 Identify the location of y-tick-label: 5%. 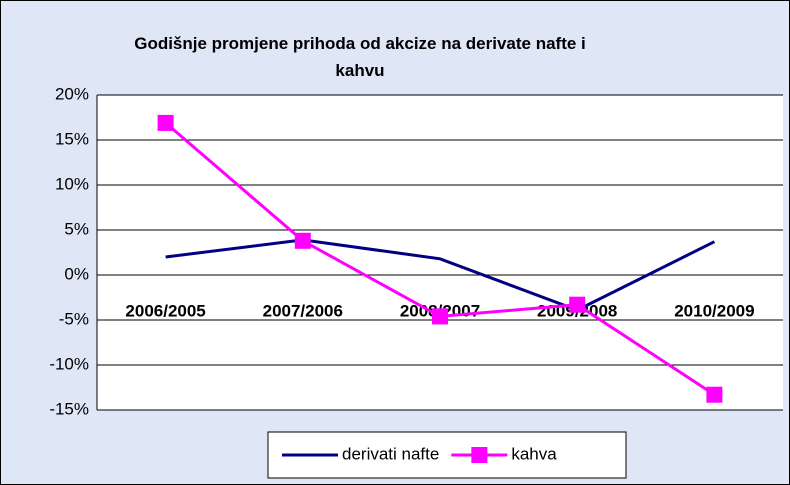
(76, 228).